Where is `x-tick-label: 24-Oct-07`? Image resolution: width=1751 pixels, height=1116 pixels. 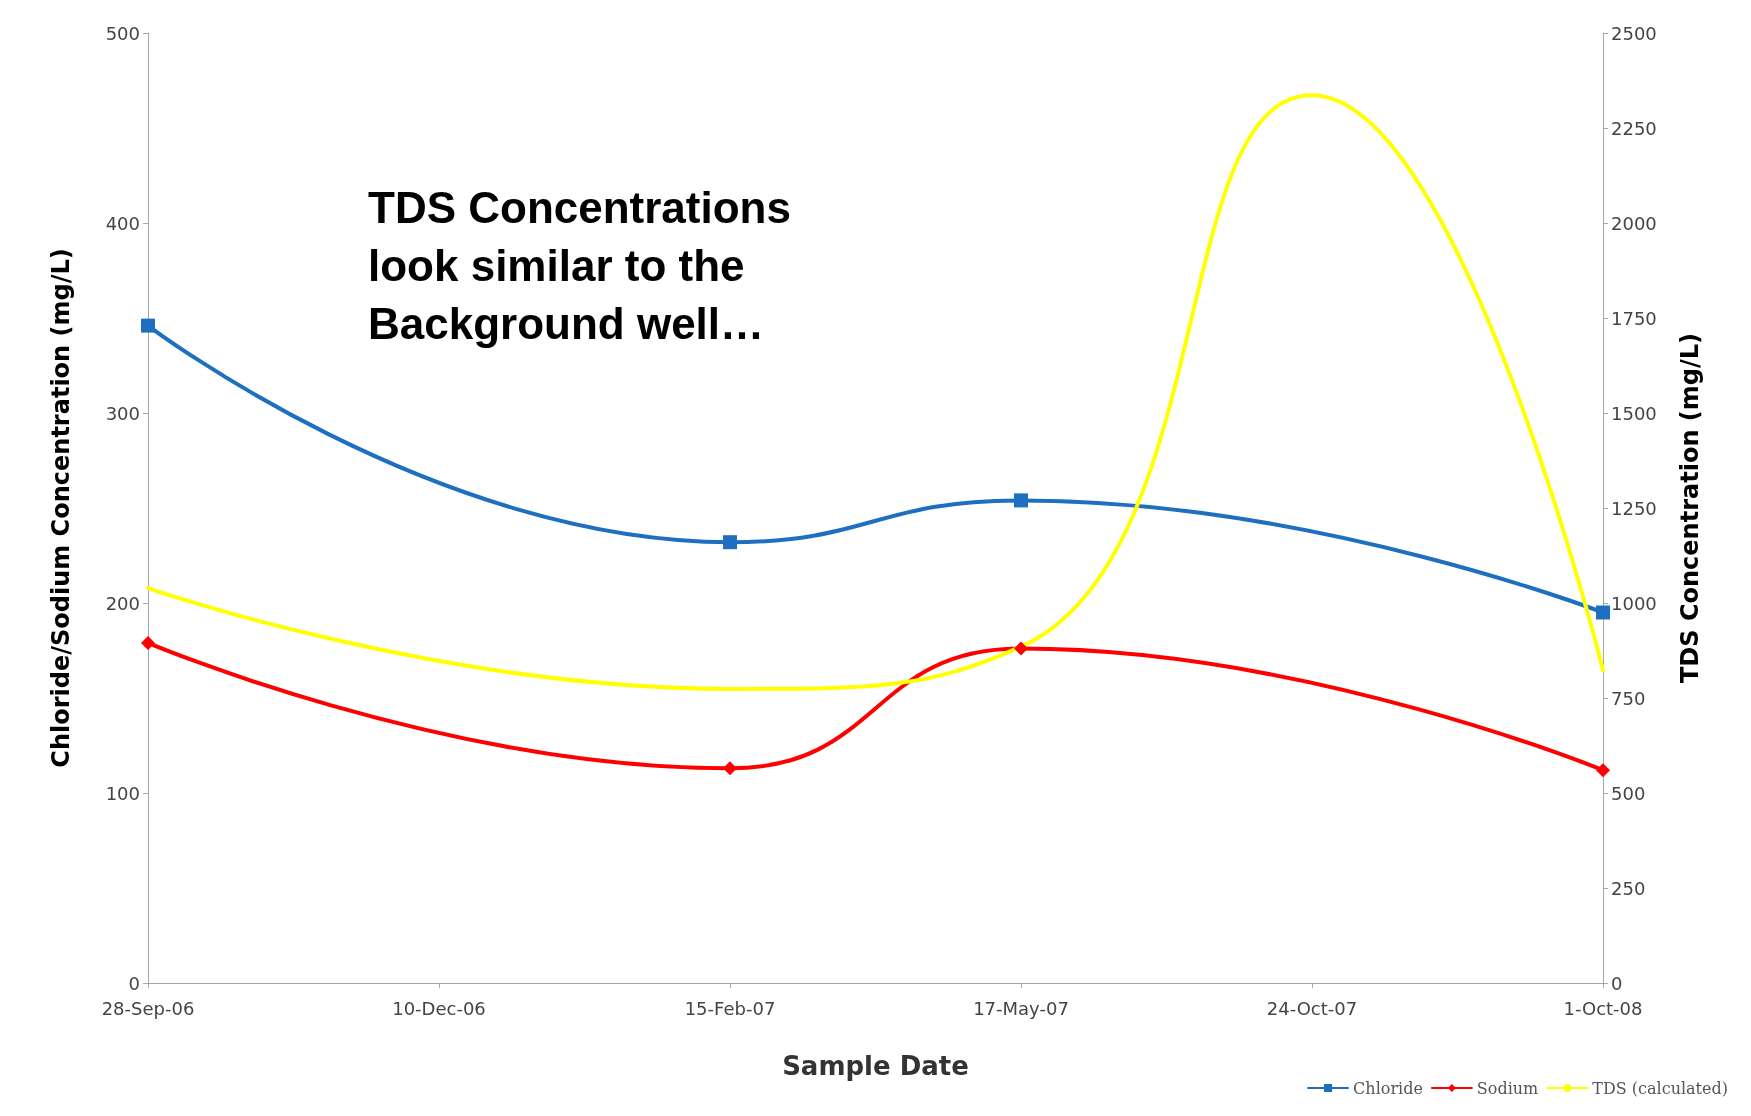 x-tick-label: 24-Oct-07 is located at coordinates (1312, 1008).